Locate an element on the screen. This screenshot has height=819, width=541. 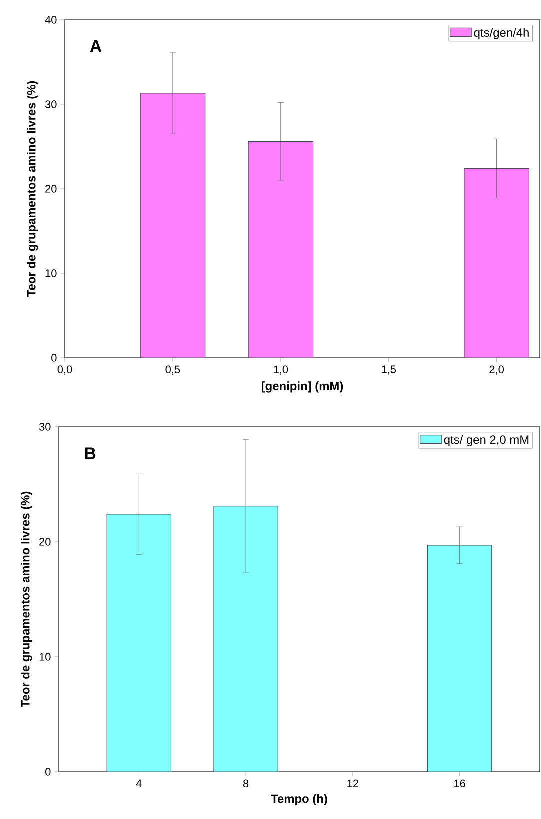
y-tick-label: 40 is located at coordinates (51, 20).